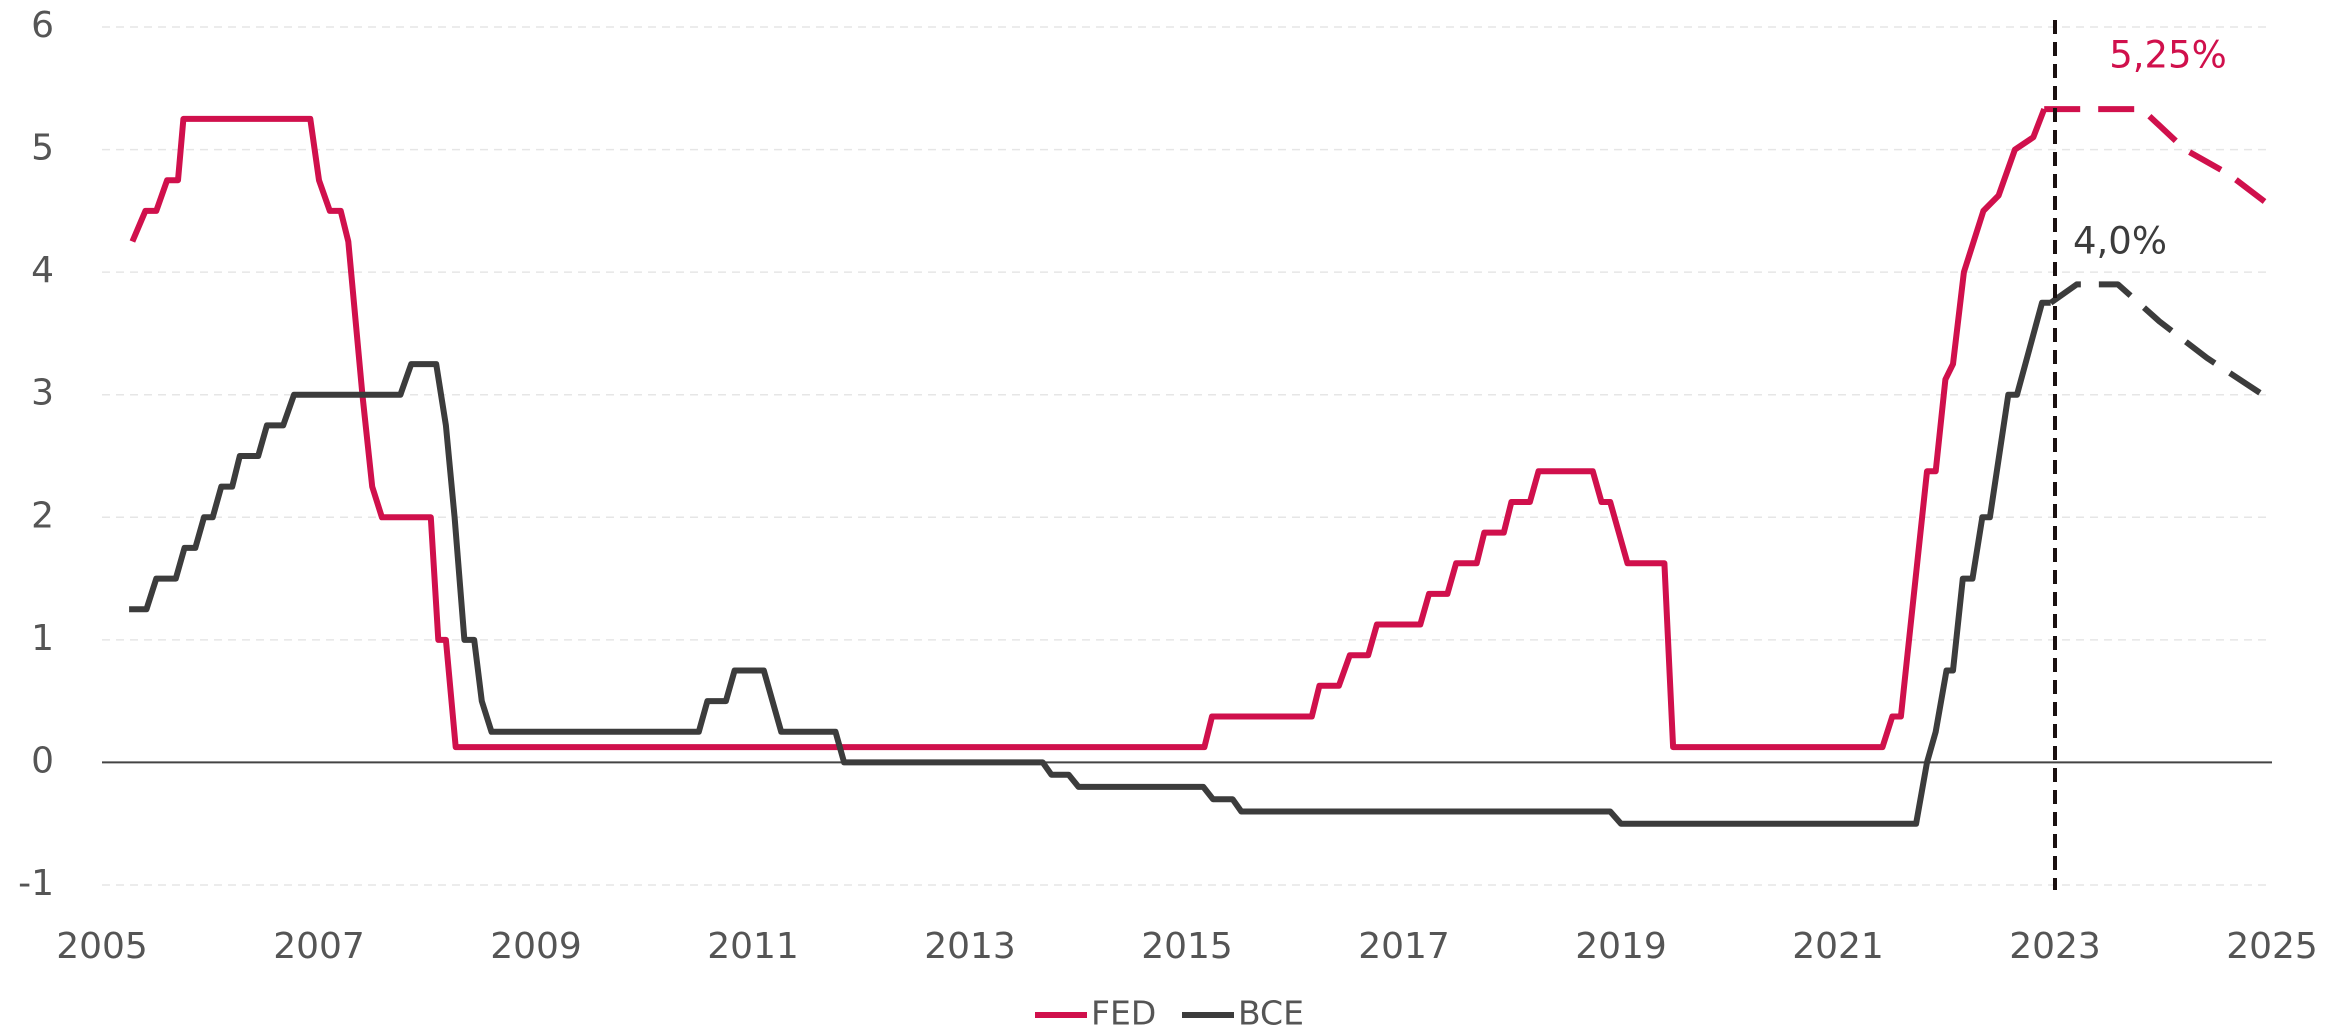  I want to click on y-tick-label: -1, so click(36, 883).